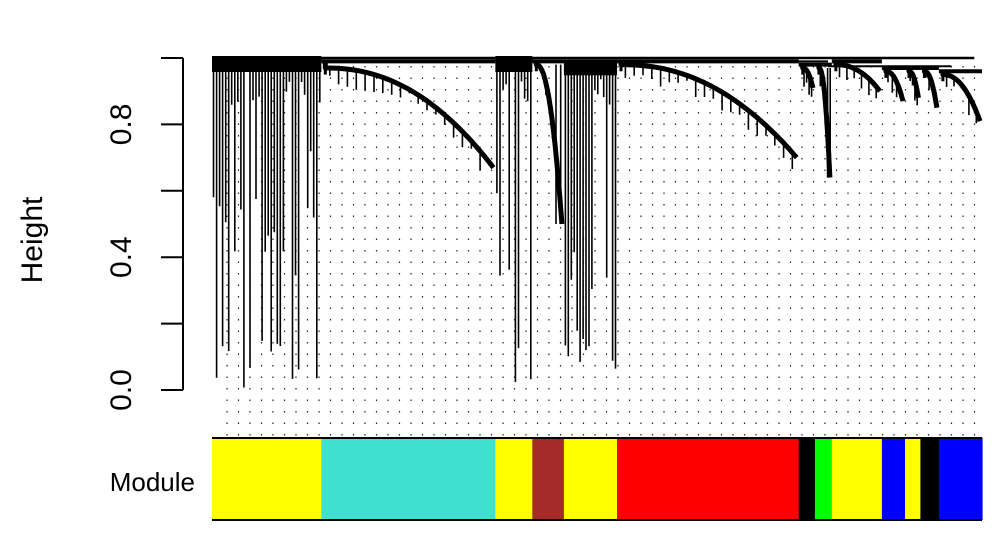 The image size is (1000, 534). Describe the element at coordinates (152, 482) in the screenshot. I see `module-bar-label: Module` at that location.